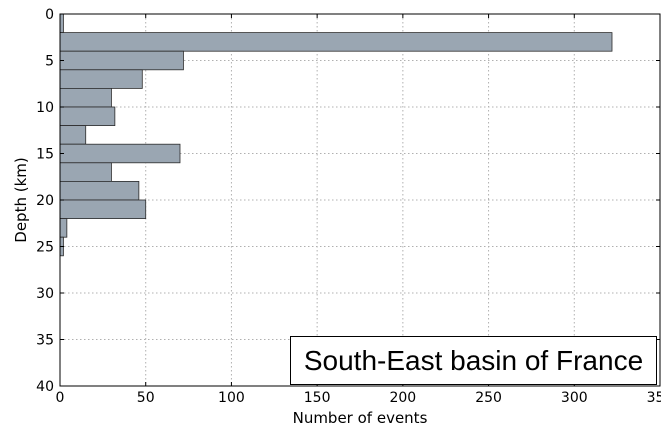 This screenshot has width=661, height=432. I want to click on y-tick-label: 20, so click(45, 201).